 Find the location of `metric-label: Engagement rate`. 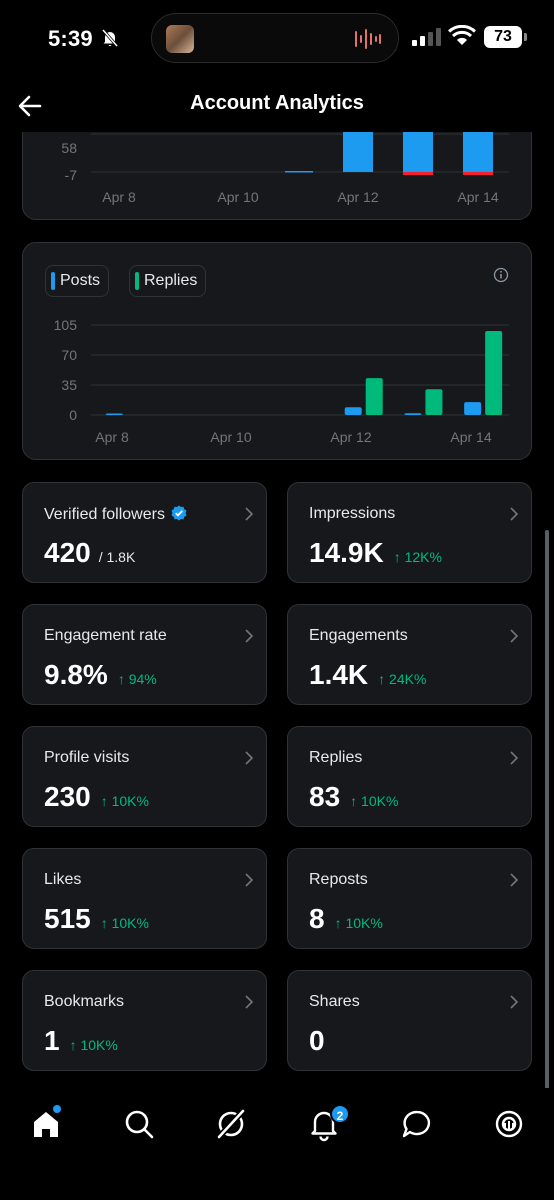

metric-label: Engagement rate is located at coordinates (105, 635).